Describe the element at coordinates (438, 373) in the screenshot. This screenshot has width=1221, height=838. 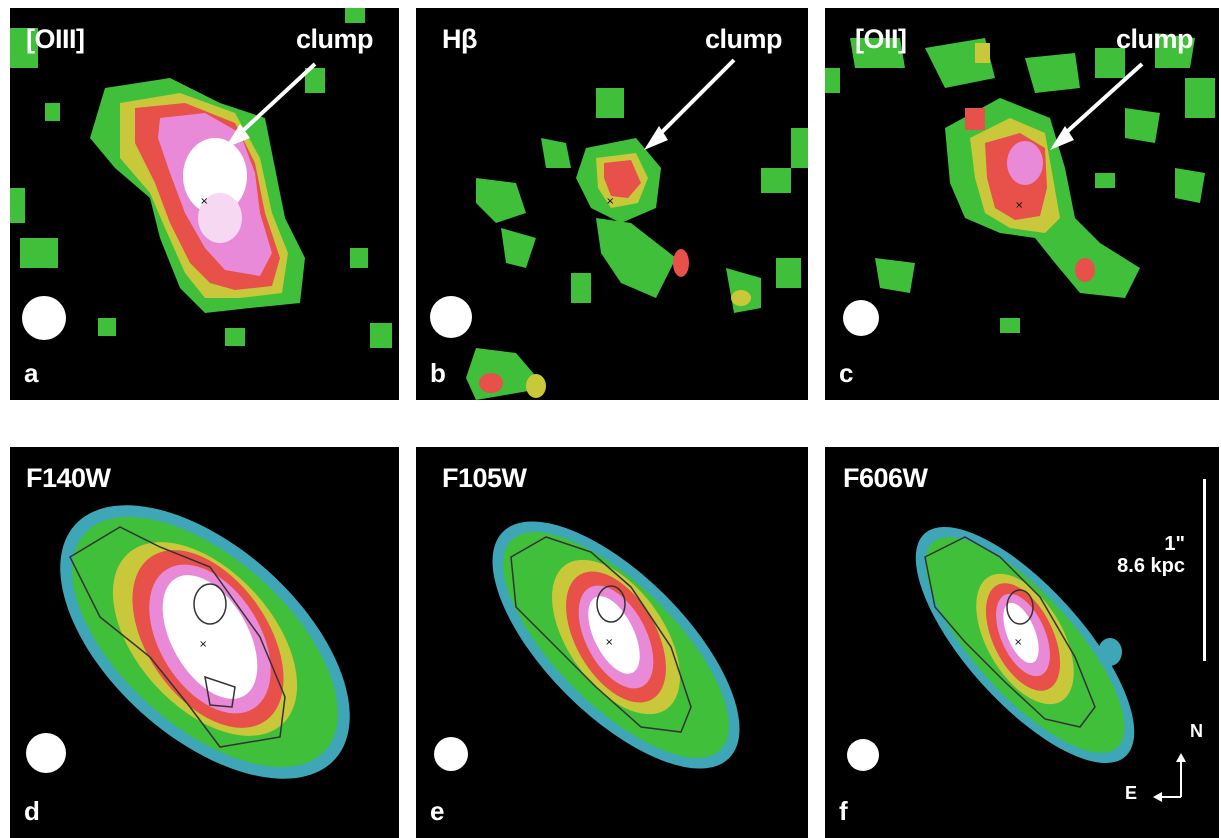
I see `panel-letter: b` at that location.